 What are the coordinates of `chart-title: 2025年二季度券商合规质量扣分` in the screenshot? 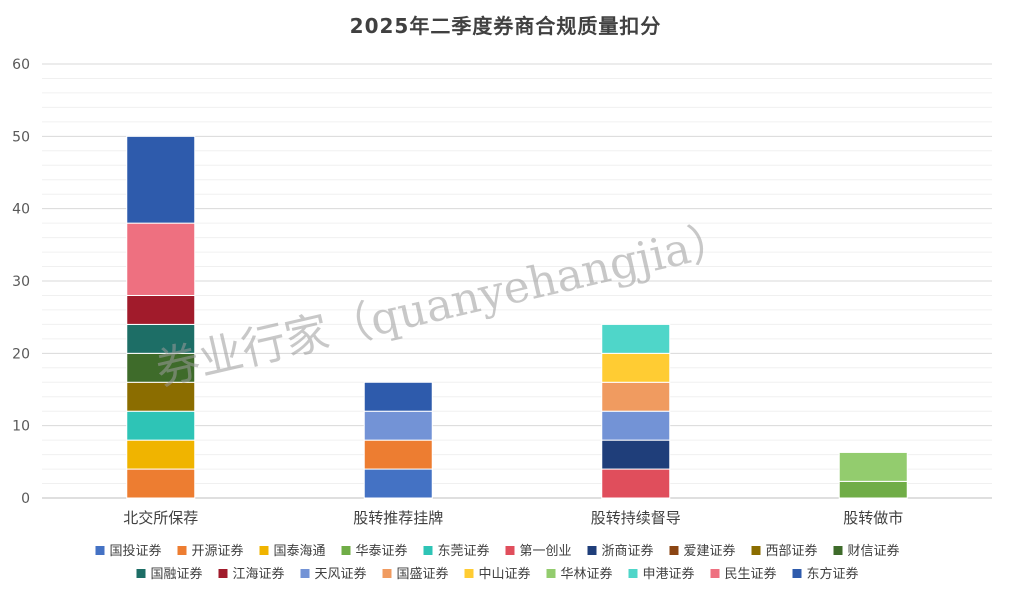 It's located at (505, 26).